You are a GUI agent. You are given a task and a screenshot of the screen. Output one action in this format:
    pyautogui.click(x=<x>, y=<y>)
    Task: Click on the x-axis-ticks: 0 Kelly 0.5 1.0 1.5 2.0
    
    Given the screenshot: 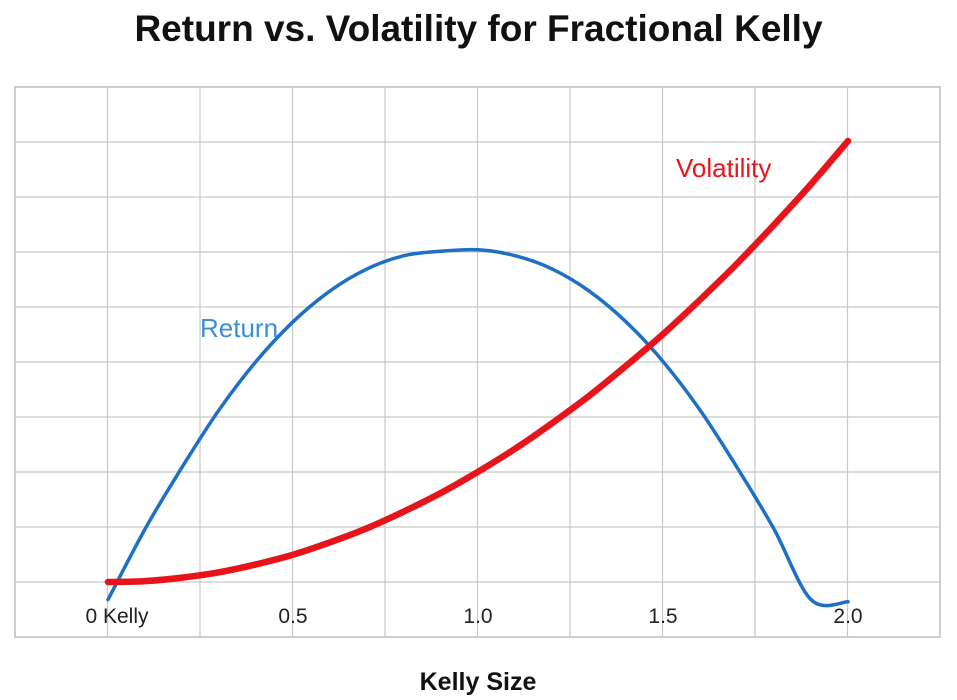 What is the action you would take?
    pyautogui.click(x=473, y=616)
    